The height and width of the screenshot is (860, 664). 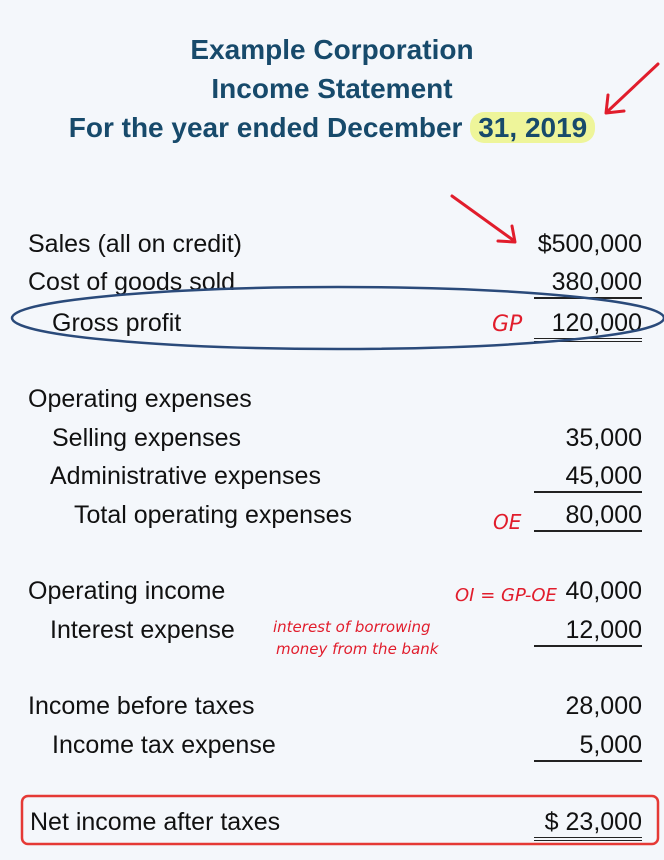 I want to click on selling-label: Selling expenses, so click(x=147, y=438).